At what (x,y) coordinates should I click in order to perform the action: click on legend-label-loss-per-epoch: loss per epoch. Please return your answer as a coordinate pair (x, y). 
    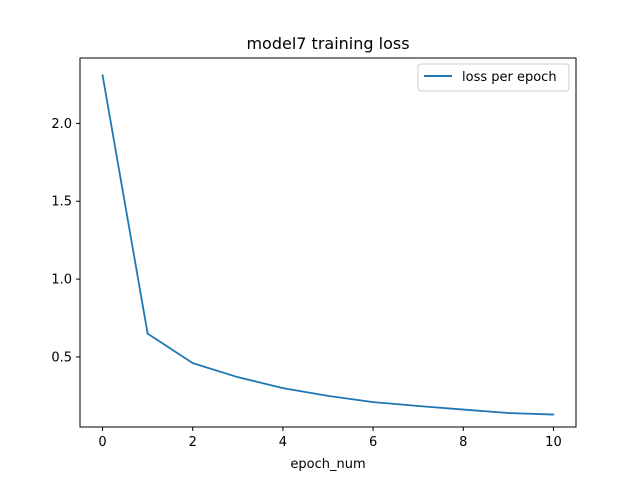
    Looking at the image, I should click on (509, 77).